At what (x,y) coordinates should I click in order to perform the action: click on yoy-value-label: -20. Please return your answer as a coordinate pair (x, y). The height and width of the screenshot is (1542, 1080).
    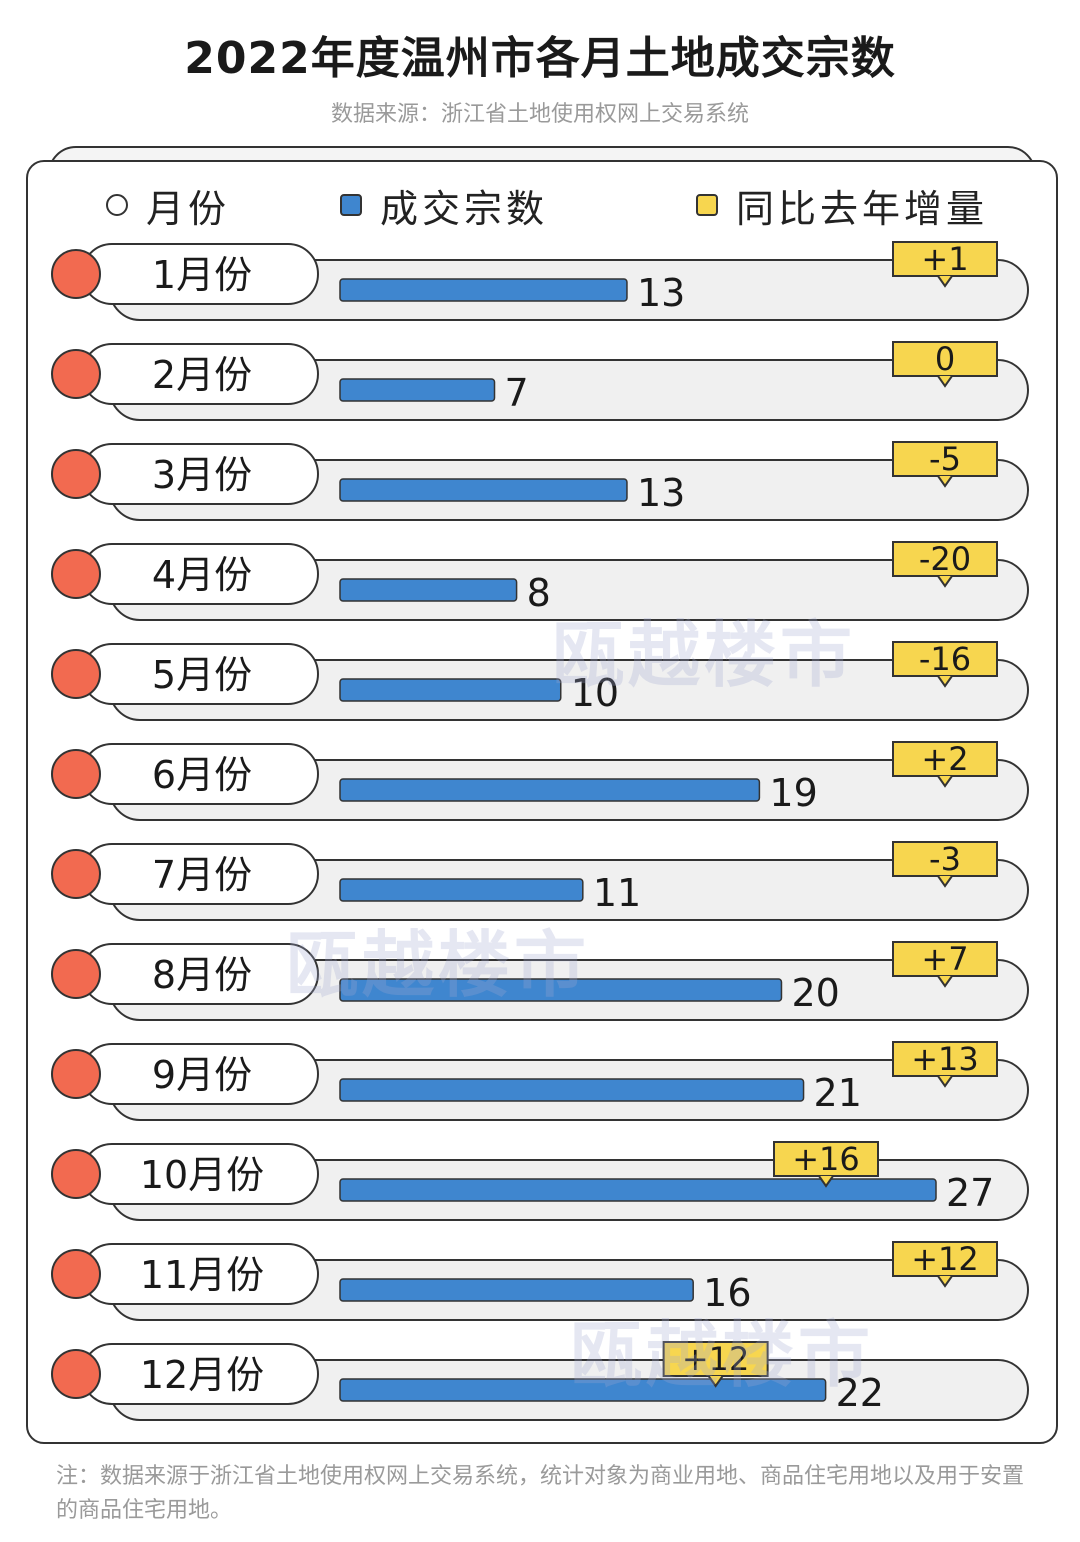
    Looking at the image, I should click on (945, 559).